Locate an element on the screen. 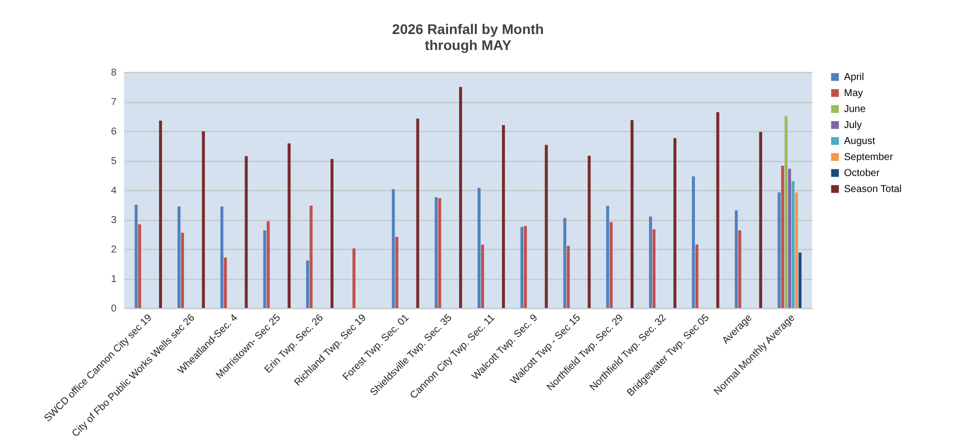  legend-label: Season Total is located at coordinates (873, 189).